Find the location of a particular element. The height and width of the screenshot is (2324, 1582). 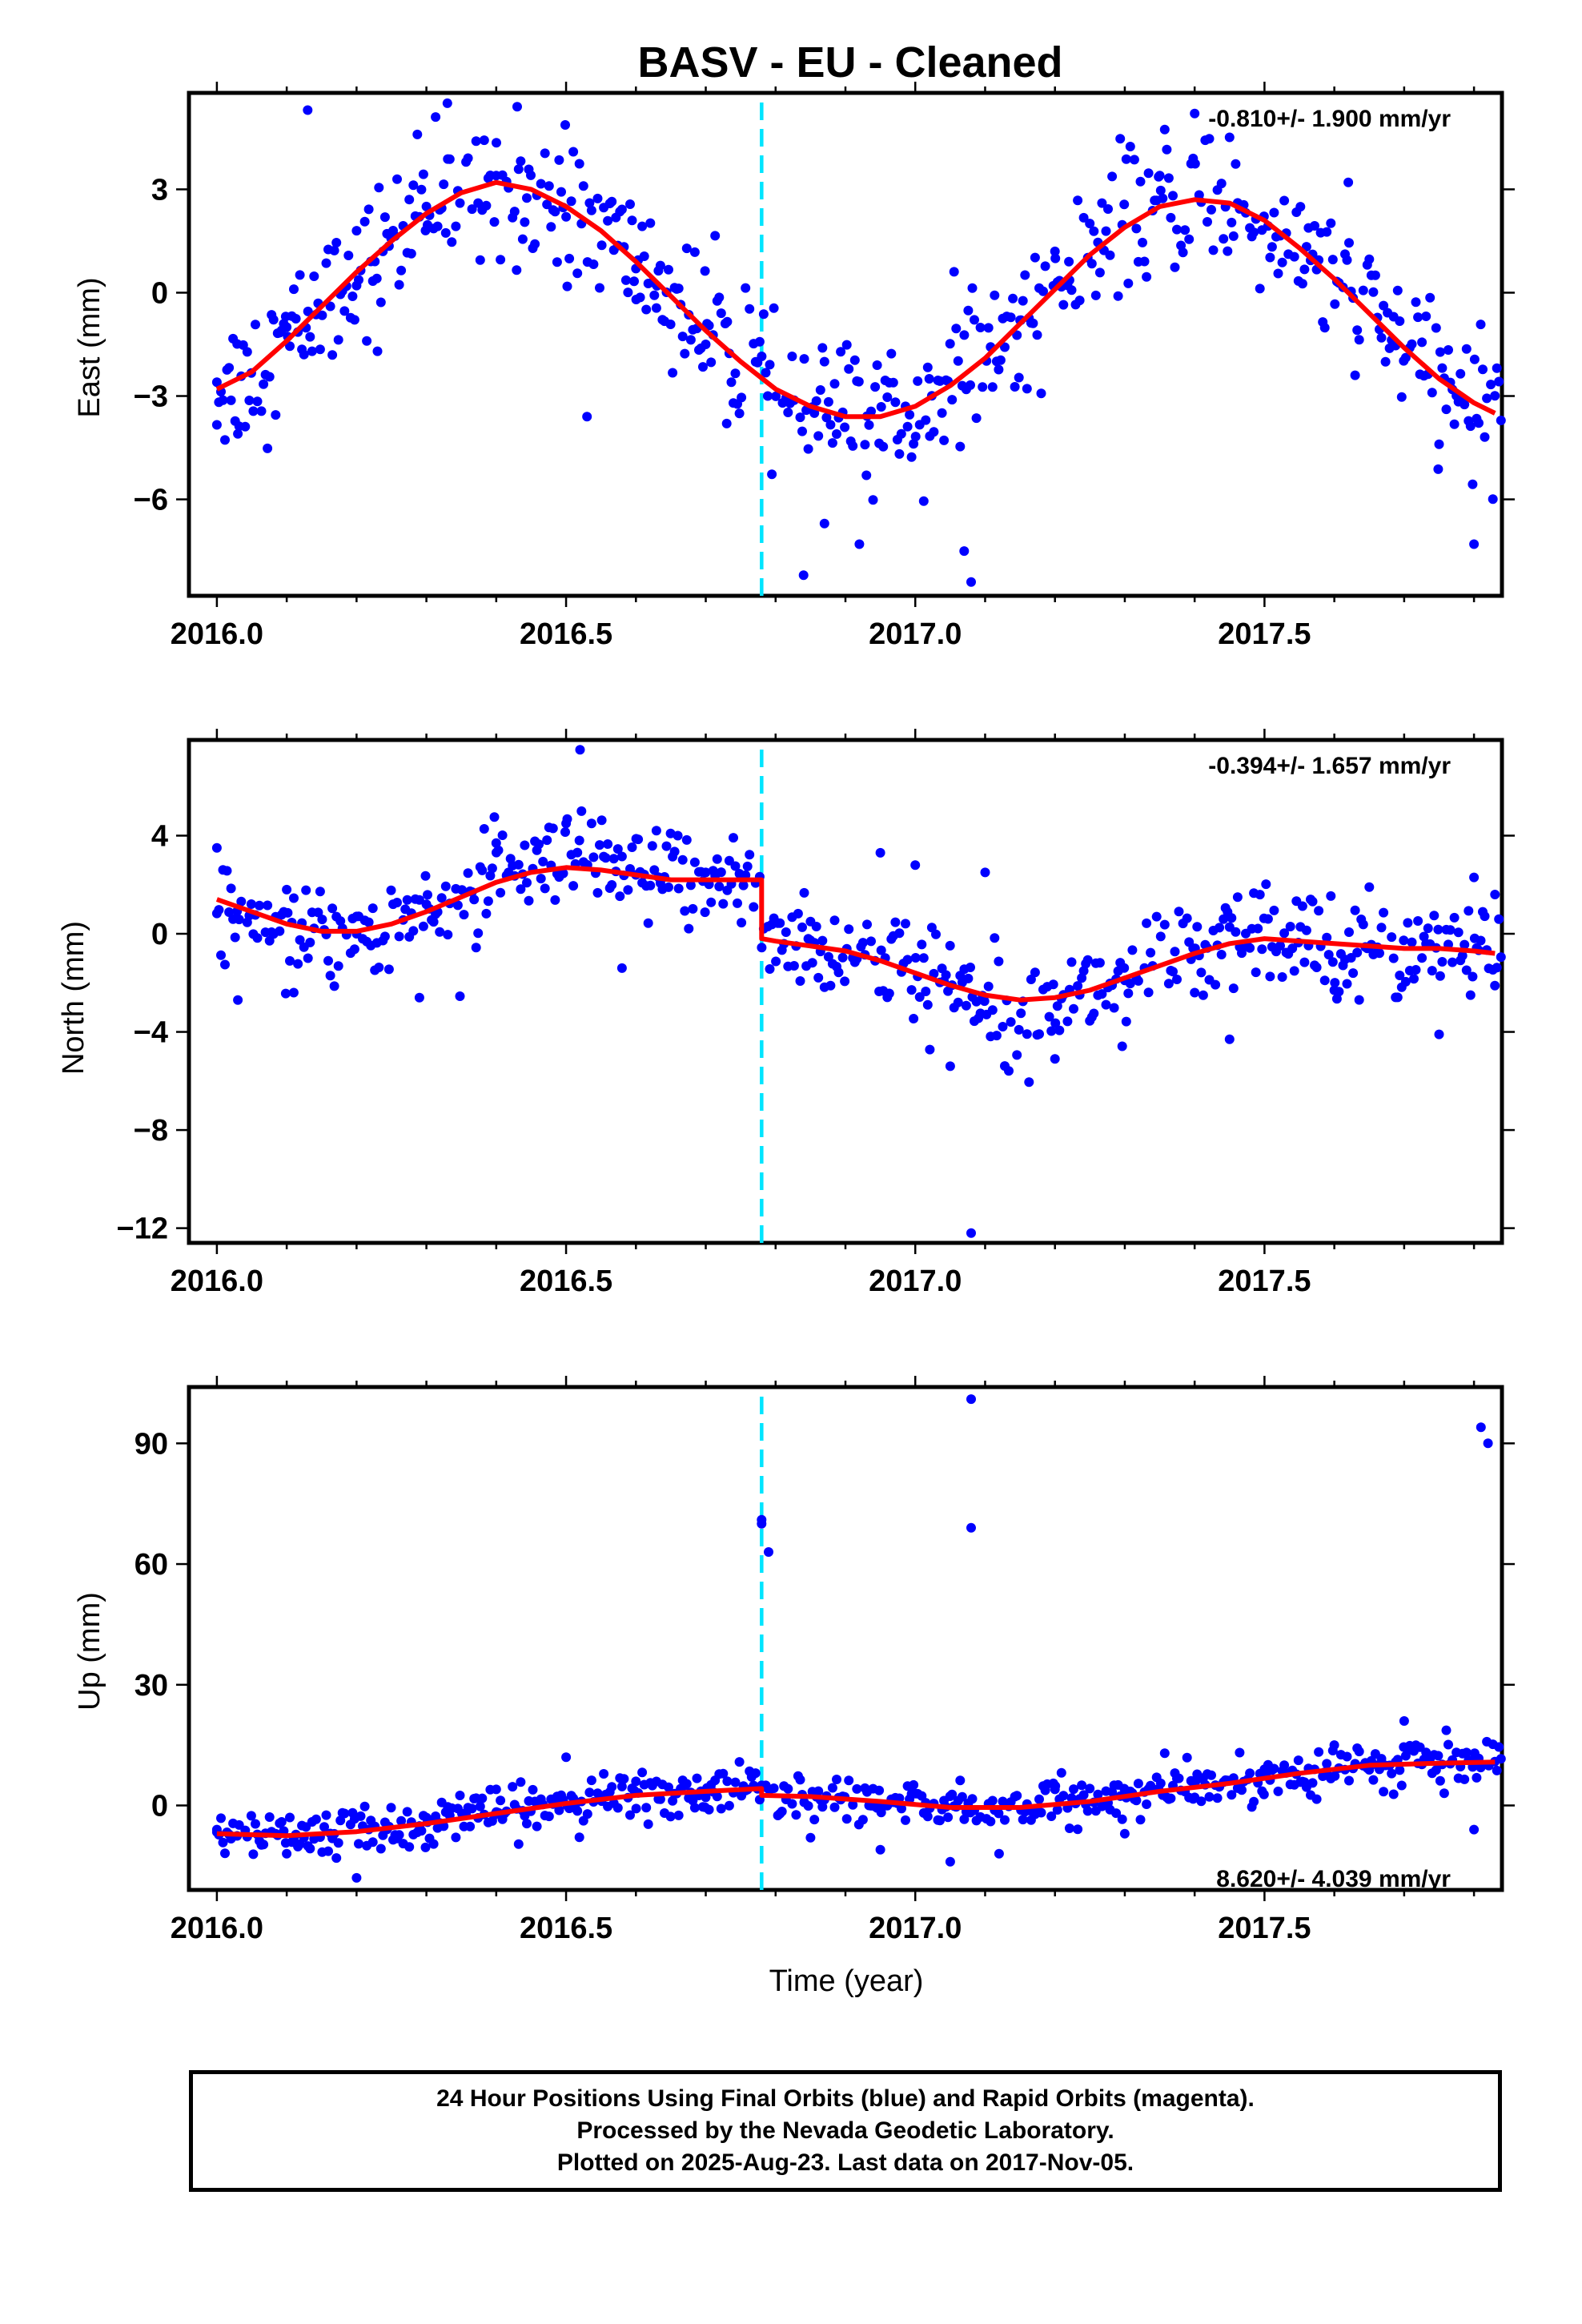

east-xtick-label: 2017.0 is located at coordinates (915, 634).